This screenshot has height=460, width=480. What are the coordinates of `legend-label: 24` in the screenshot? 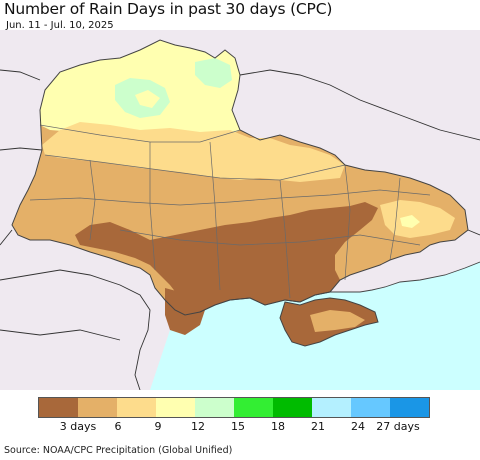 It's located at (358, 426).